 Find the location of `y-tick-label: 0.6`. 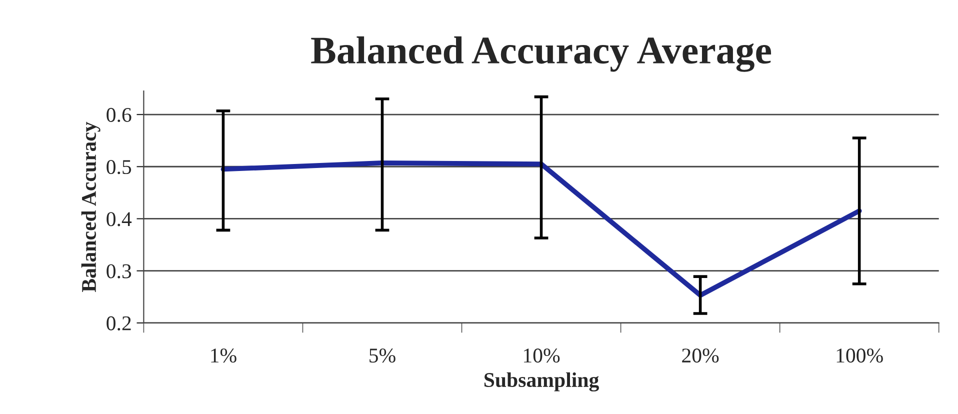

y-tick-label: 0.6 is located at coordinates (119, 115).